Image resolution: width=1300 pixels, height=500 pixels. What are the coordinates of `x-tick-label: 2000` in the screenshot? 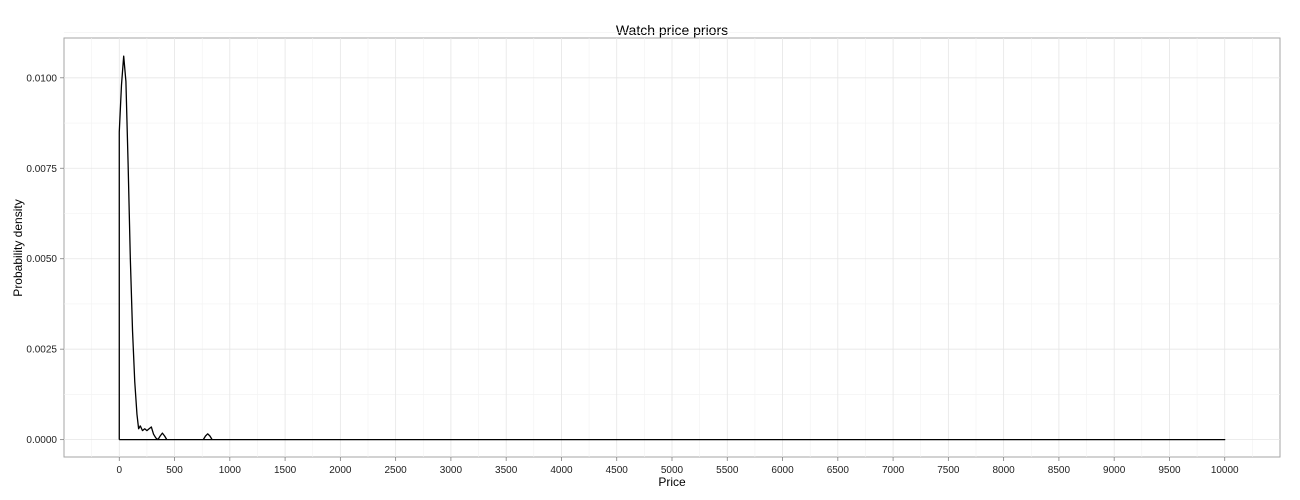 It's located at (340, 470).